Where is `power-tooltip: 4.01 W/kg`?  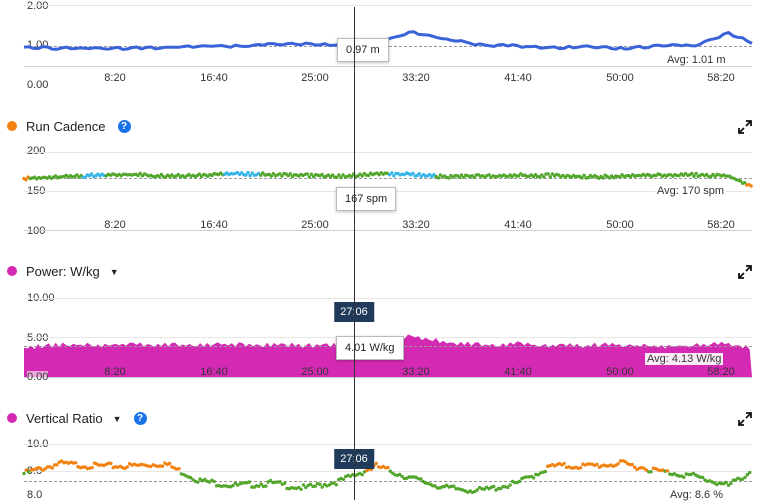
power-tooltip: 4.01 W/kg is located at coordinates (370, 348).